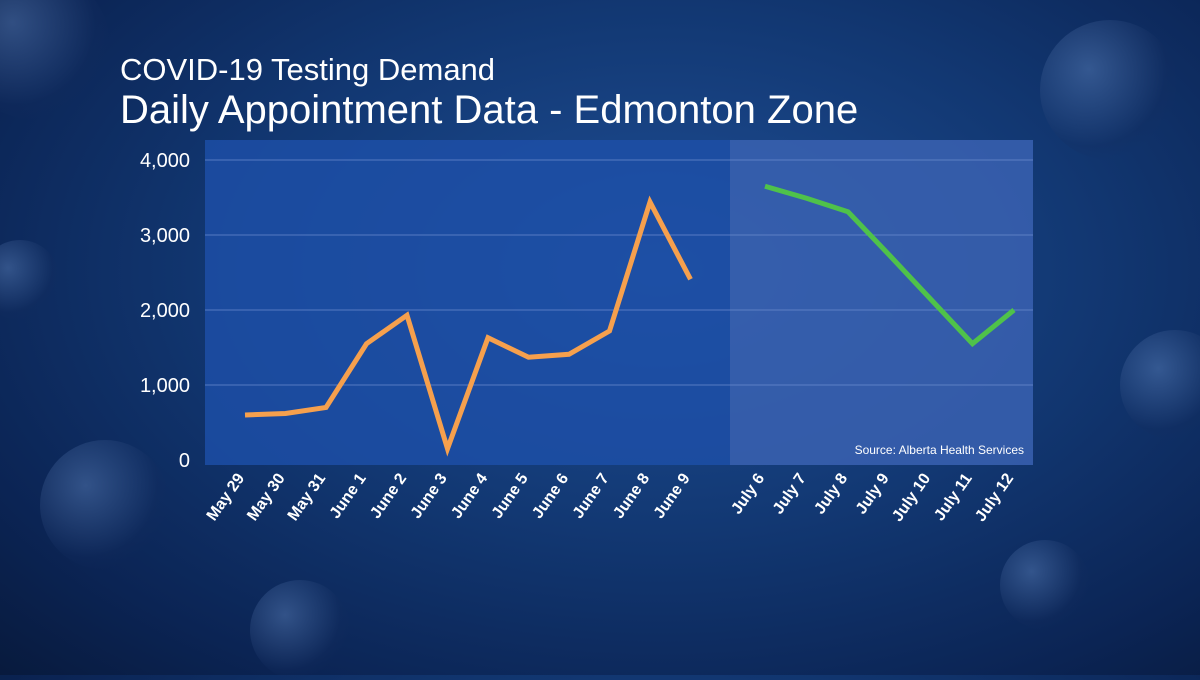 This screenshot has height=680, width=1200. Describe the element at coordinates (939, 450) in the screenshot. I see `source-note: Source: Alberta Health Services` at that location.